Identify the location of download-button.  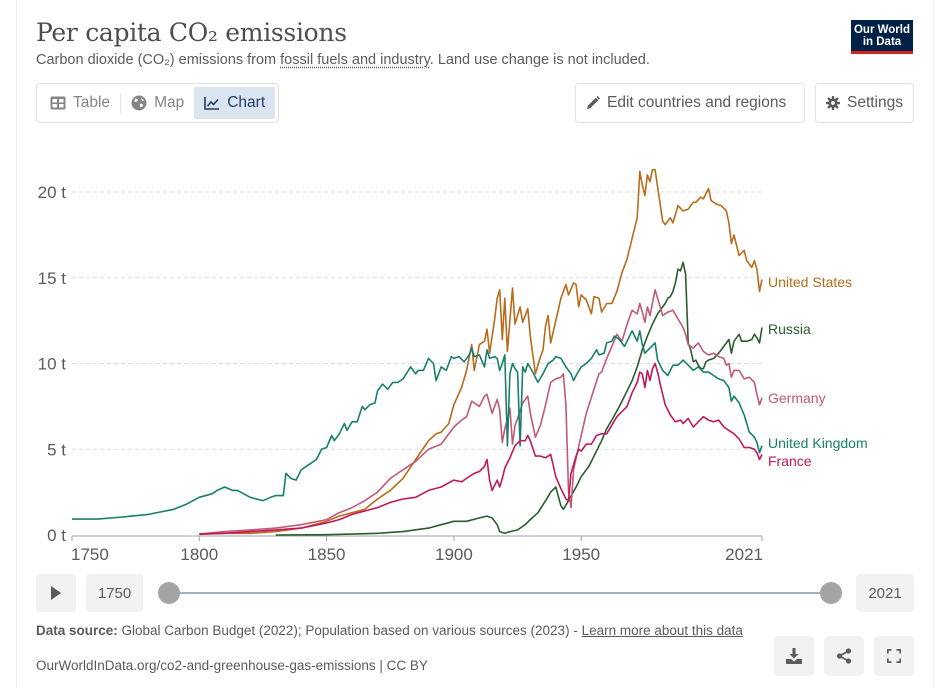
(794, 656).